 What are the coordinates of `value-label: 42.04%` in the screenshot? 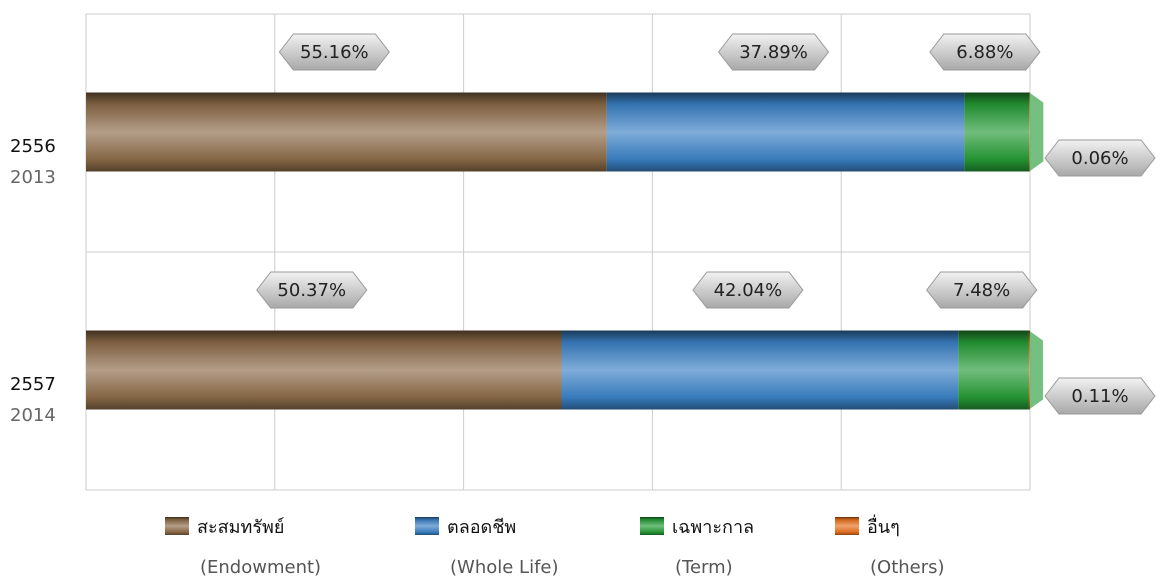 It's located at (748, 290).